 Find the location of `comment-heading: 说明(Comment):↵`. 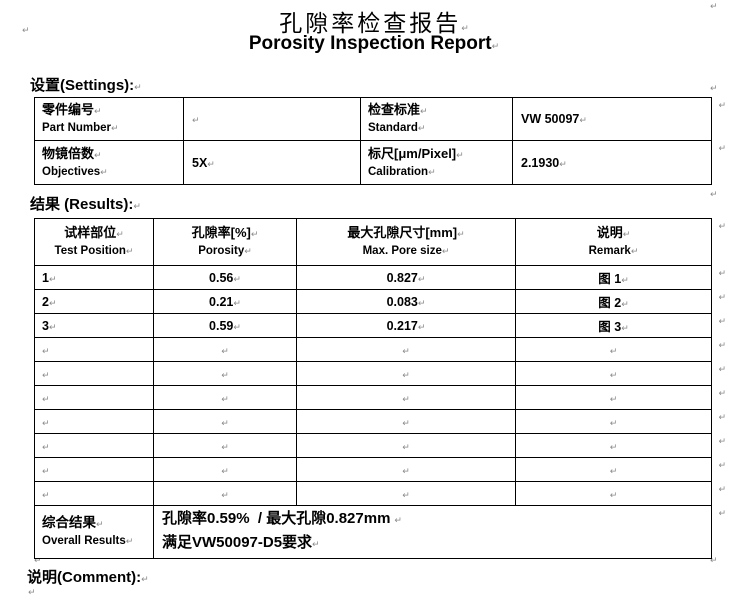

comment-heading: 说明(Comment):↵ is located at coordinates (88, 577).